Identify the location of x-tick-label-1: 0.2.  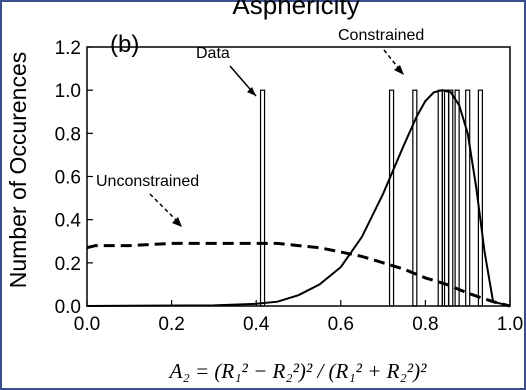
(171, 324).